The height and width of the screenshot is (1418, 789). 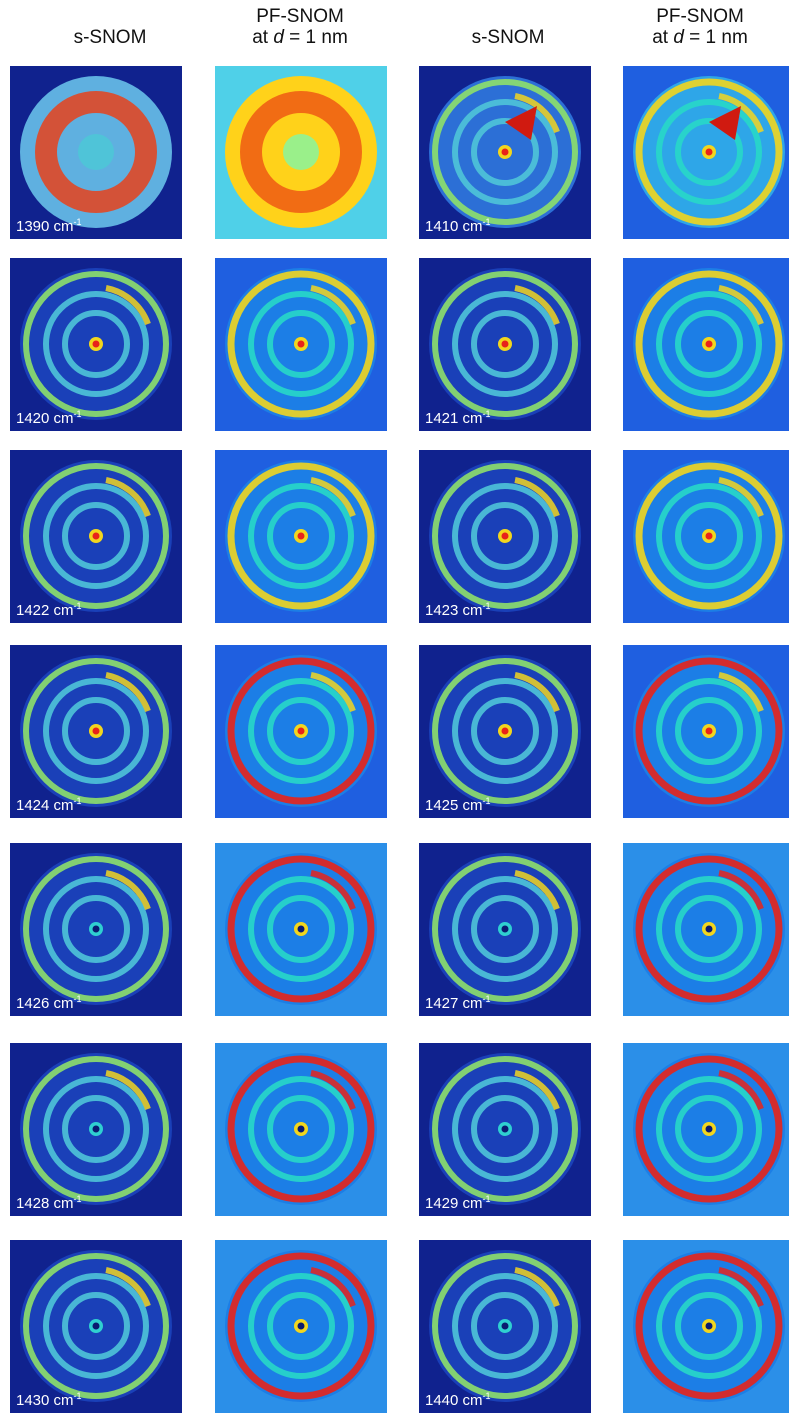 I want to click on frequency-value: 1430, so click(x=33, y=1400).